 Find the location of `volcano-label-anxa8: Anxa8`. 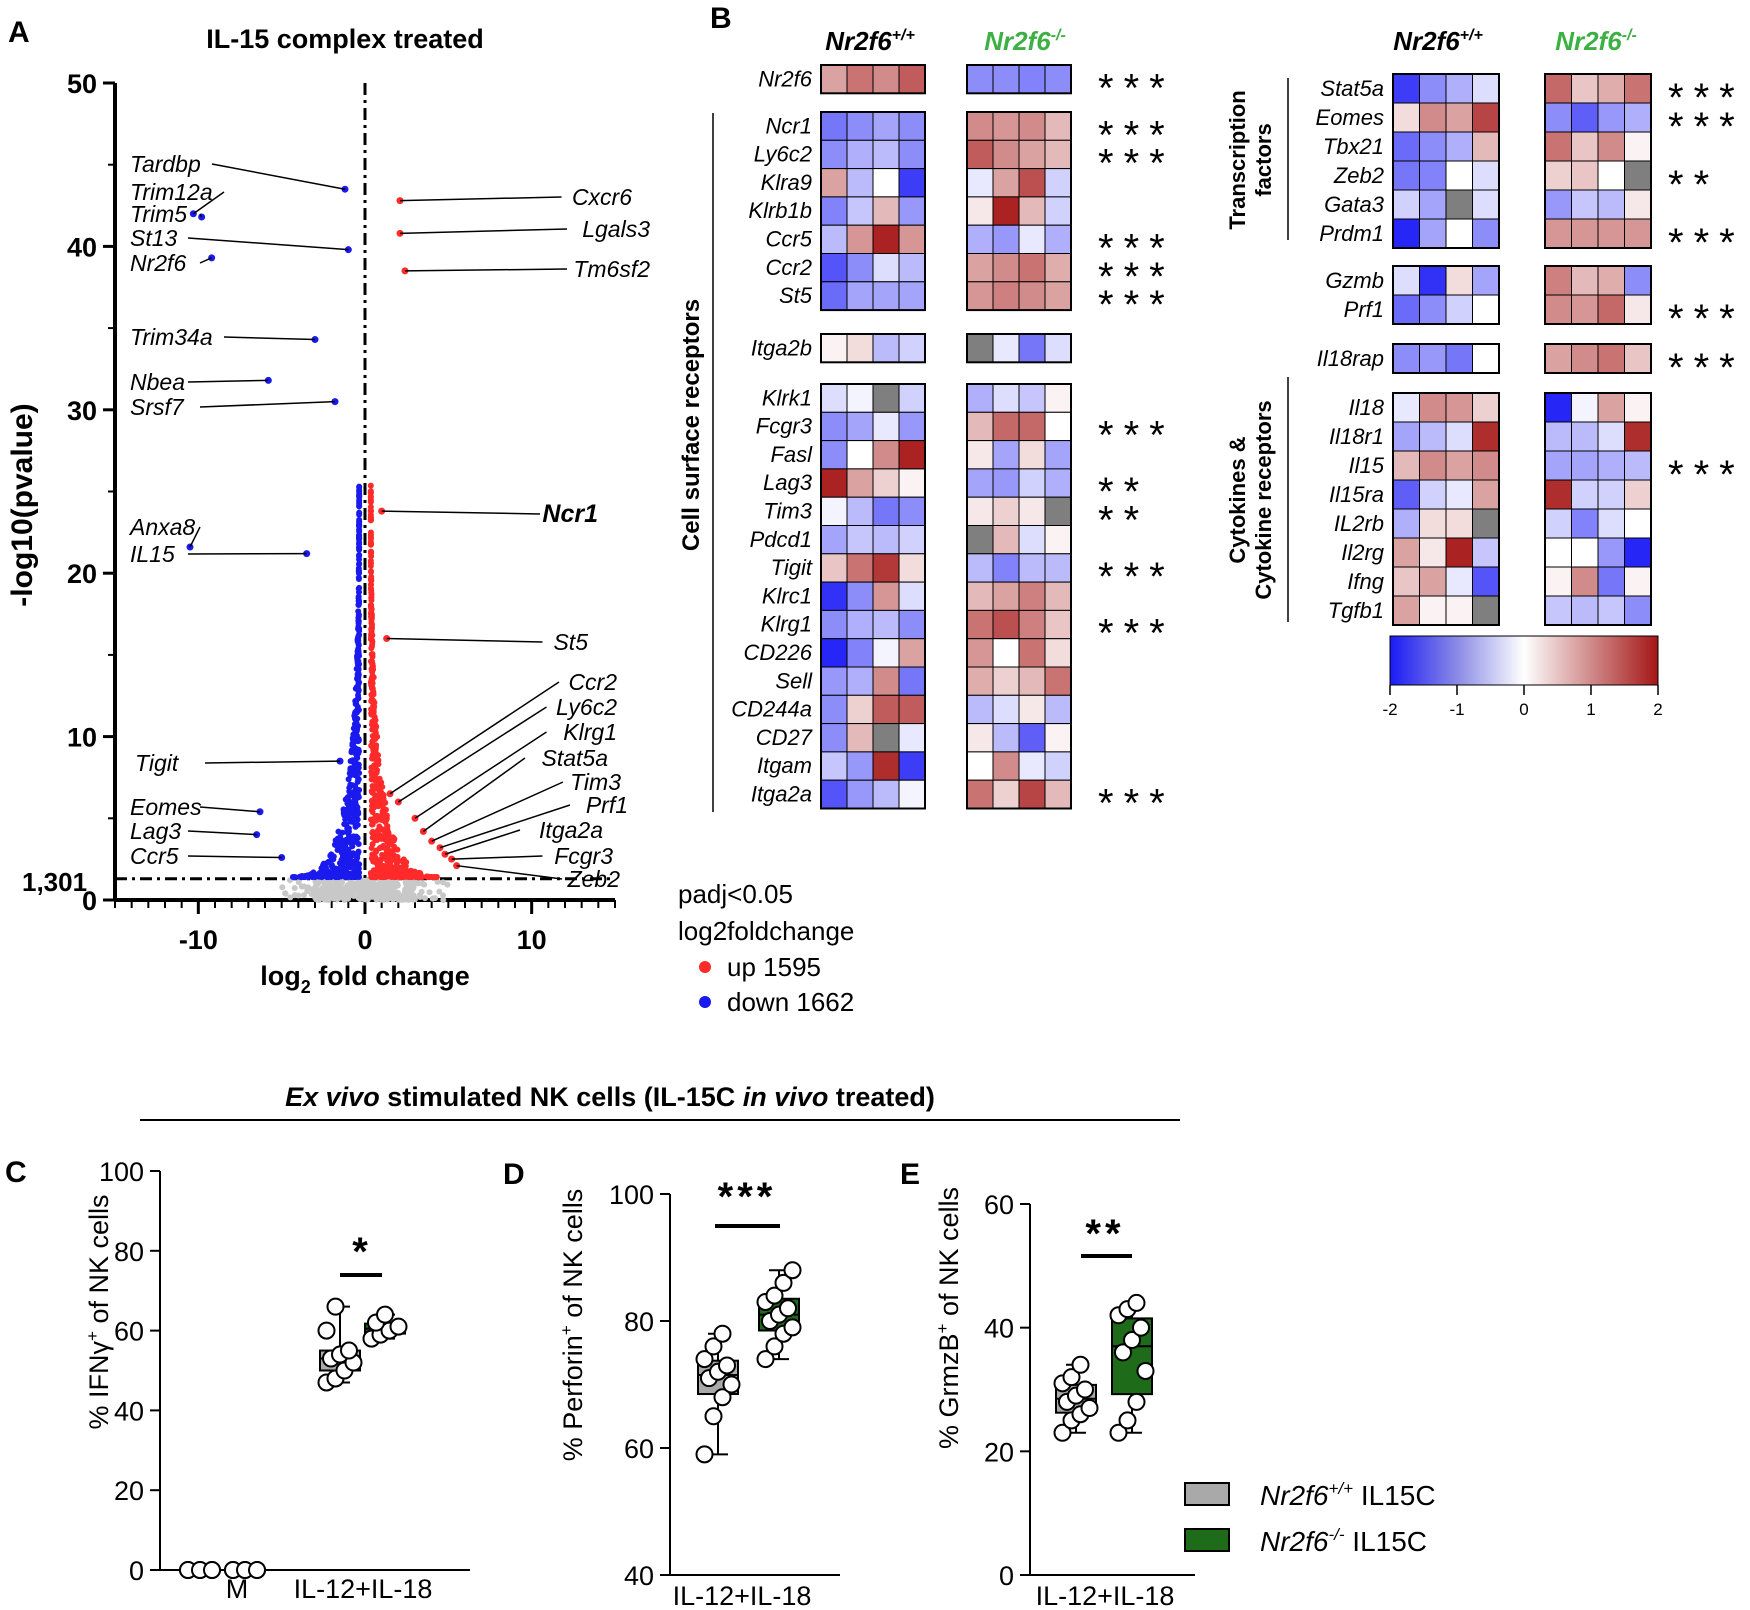

volcano-label-anxa8: Anxa8 is located at coordinates (161, 527).